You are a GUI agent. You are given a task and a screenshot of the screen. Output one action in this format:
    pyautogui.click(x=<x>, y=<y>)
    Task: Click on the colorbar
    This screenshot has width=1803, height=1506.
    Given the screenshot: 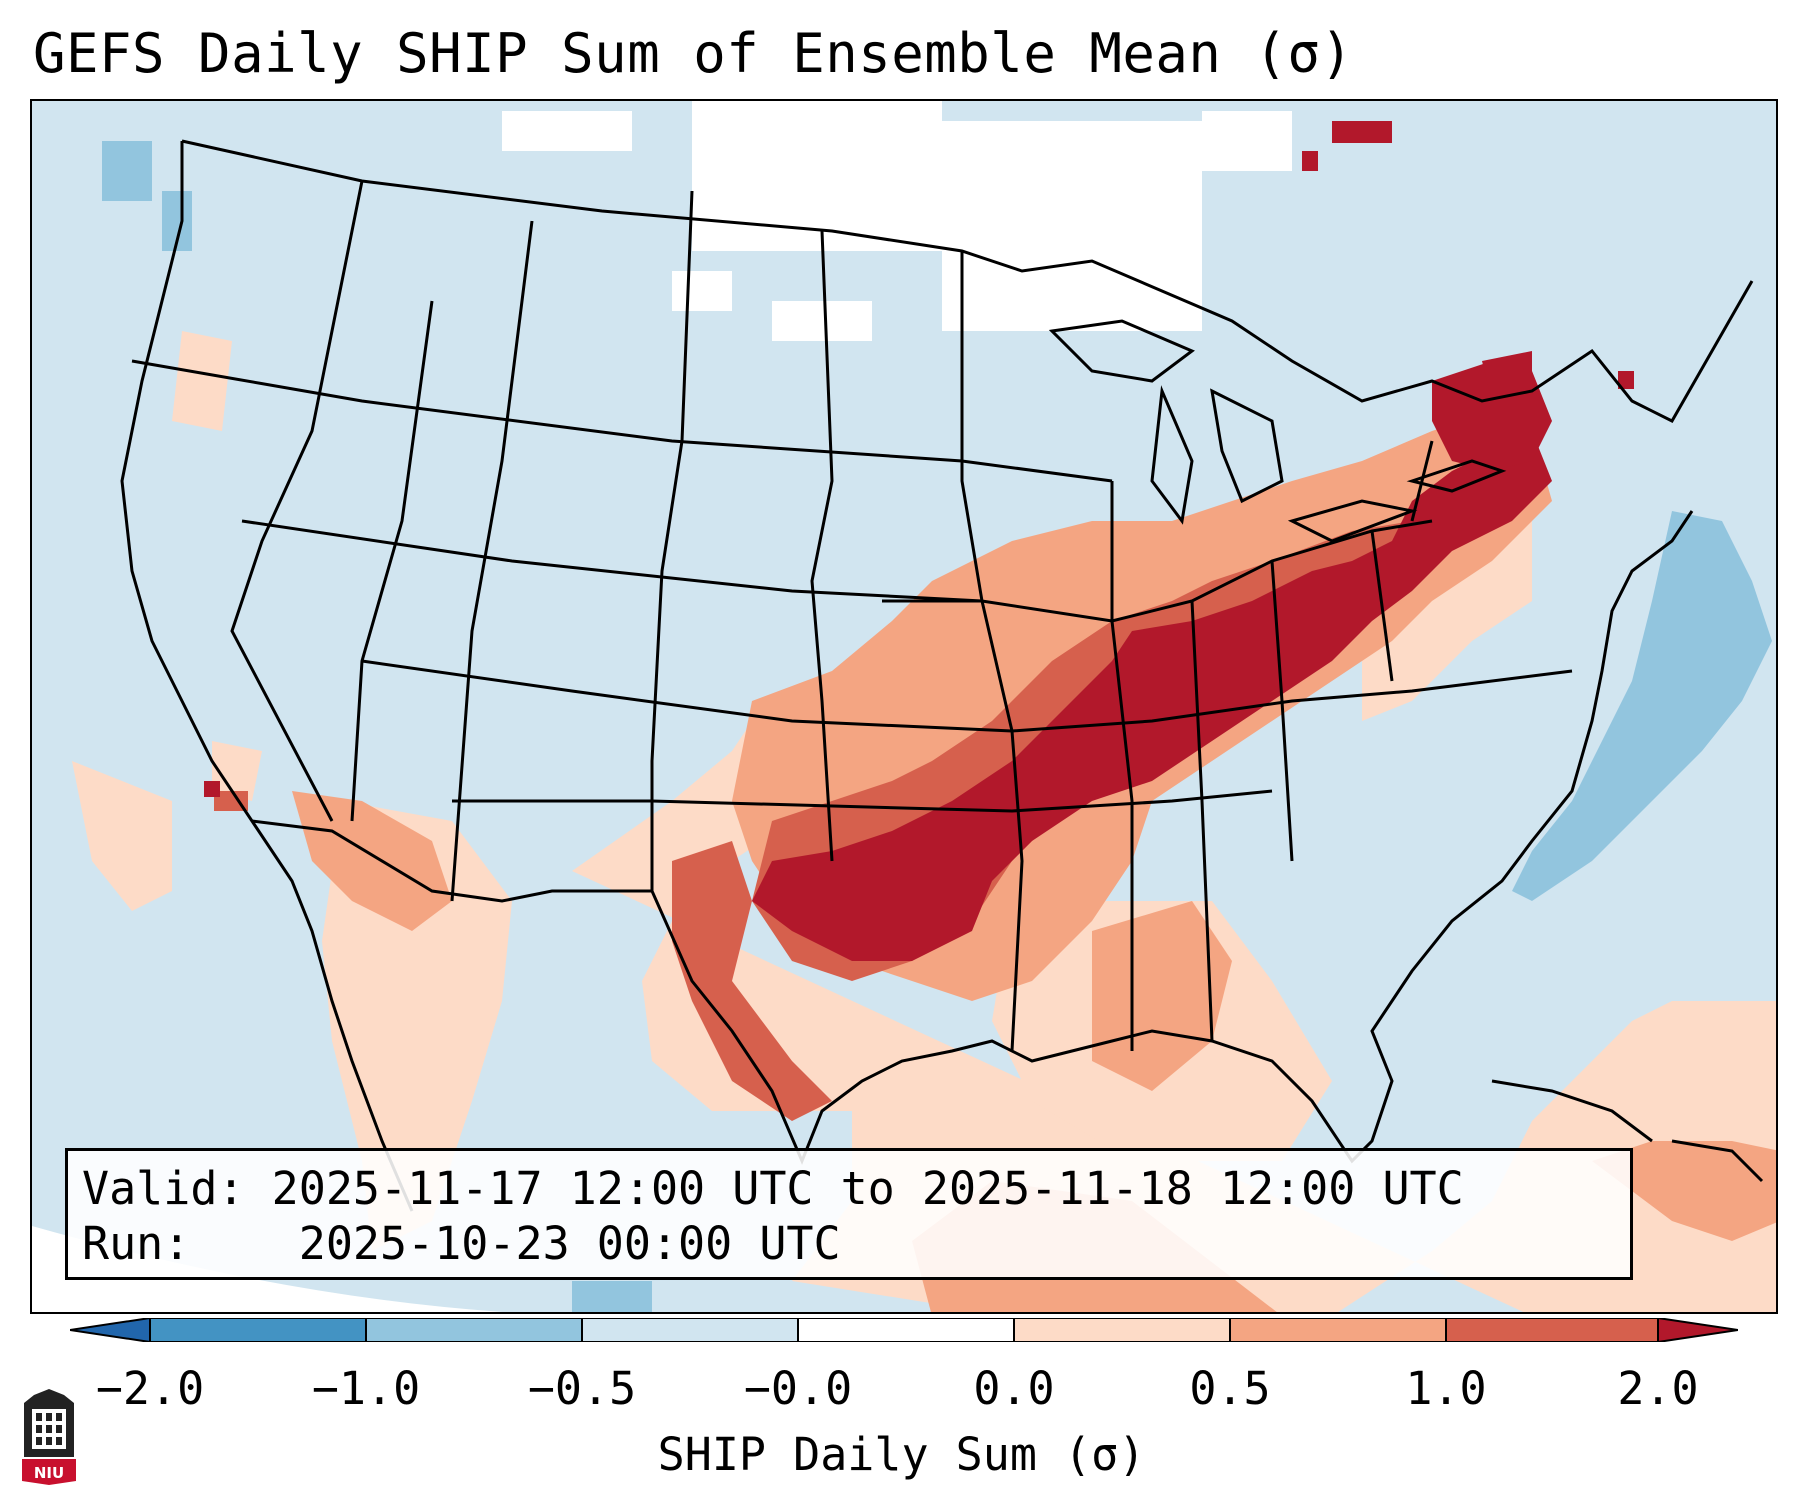 What is the action you would take?
    pyautogui.click(x=904, y=1330)
    